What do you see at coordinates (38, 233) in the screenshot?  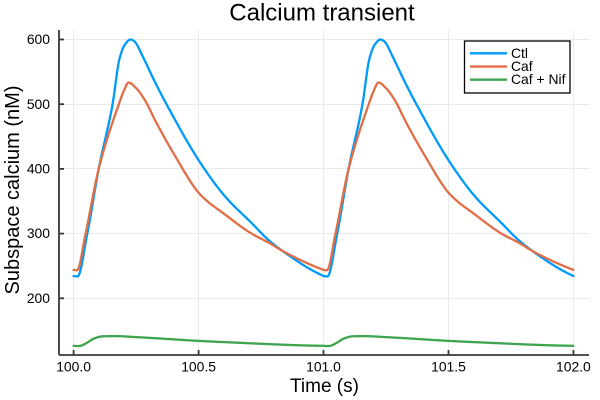 I see `svg-text: 300` at bounding box center [38, 233].